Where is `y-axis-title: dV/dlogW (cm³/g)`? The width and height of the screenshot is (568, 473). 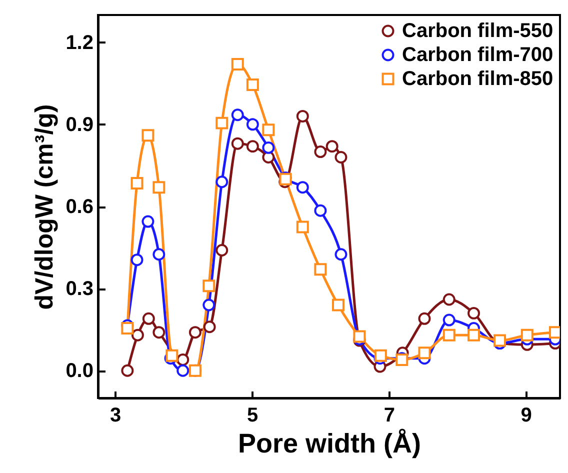 y-axis-title: dV/dlogW (cm³/g) is located at coordinates (44, 207).